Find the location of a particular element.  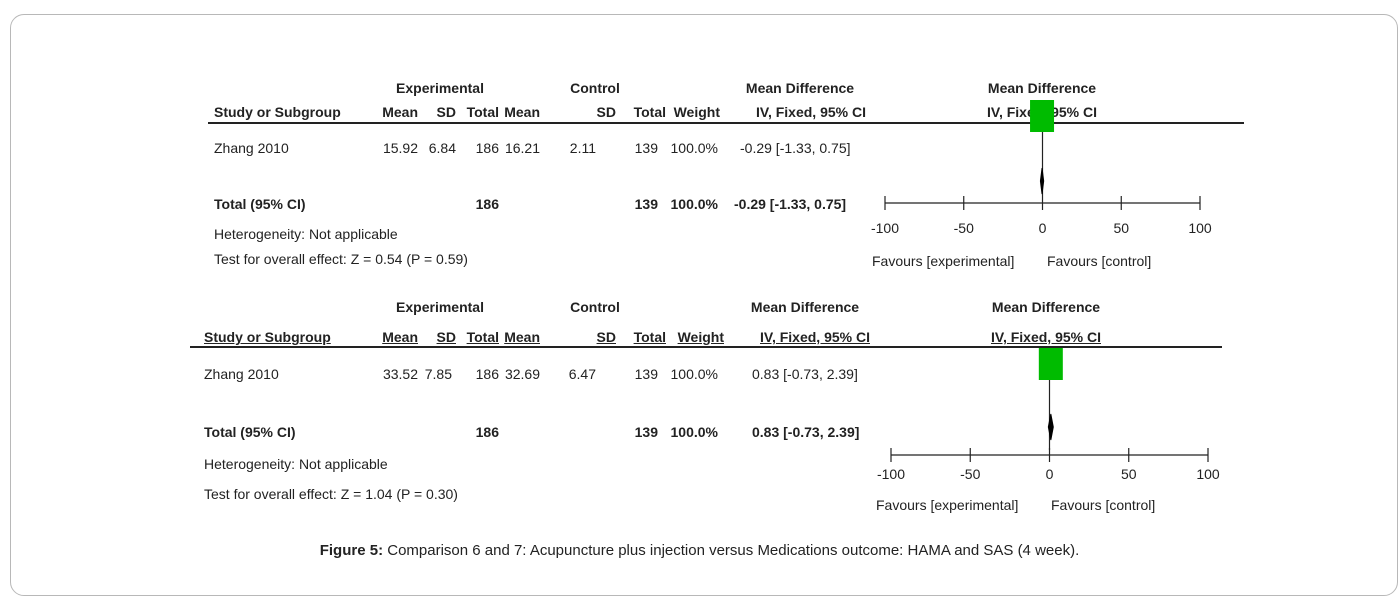

mean-e: 15.92 is located at coordinates (400, 148).